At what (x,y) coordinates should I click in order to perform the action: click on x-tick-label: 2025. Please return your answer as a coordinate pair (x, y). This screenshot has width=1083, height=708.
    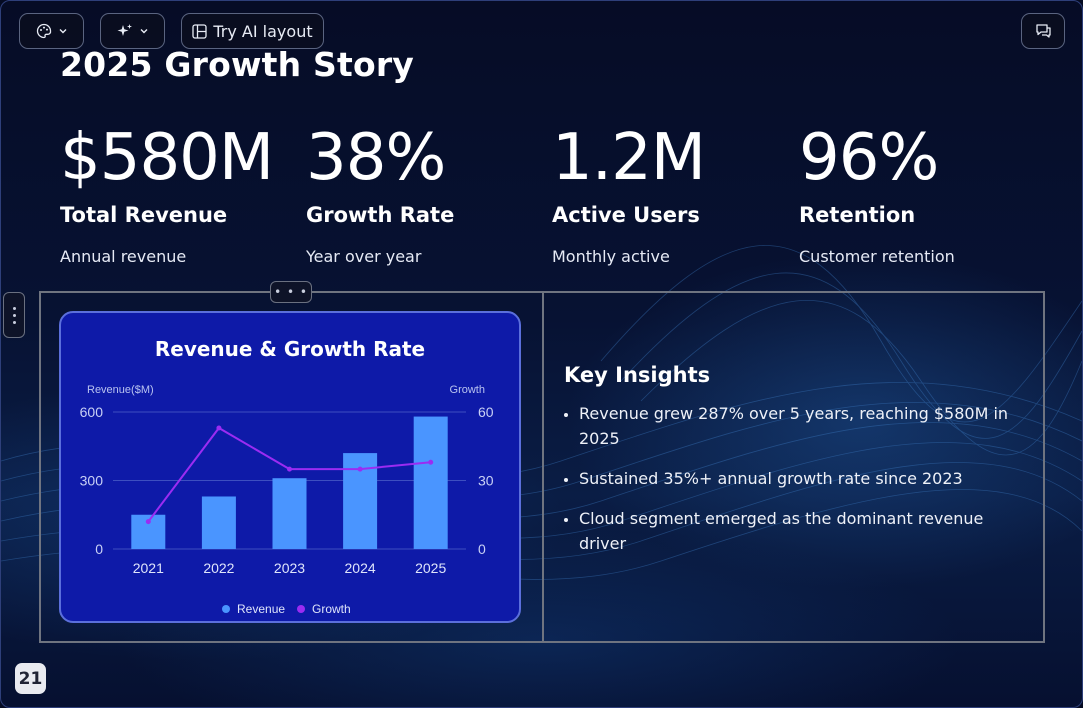
    Looking at the image, I should click on (430, 568).